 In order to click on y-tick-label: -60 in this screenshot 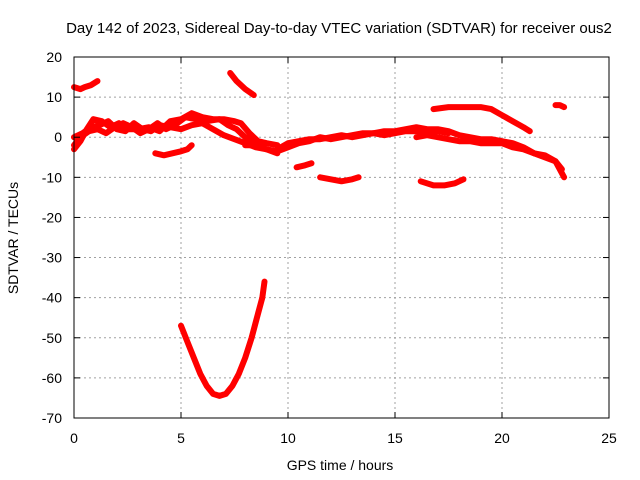, I will do `click(52, 378)`.